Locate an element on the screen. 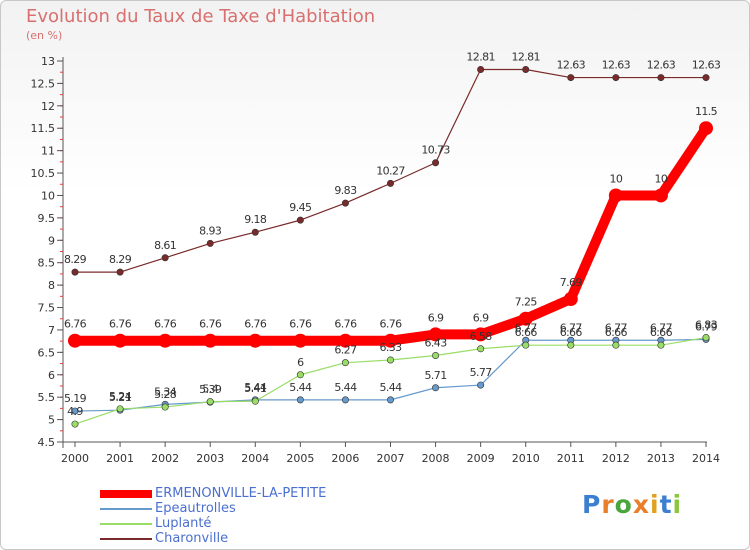 Image resolution: width=750 pixels, height=550 pixels. x-tick-label: 2010 is located at coordinates (526, 458).